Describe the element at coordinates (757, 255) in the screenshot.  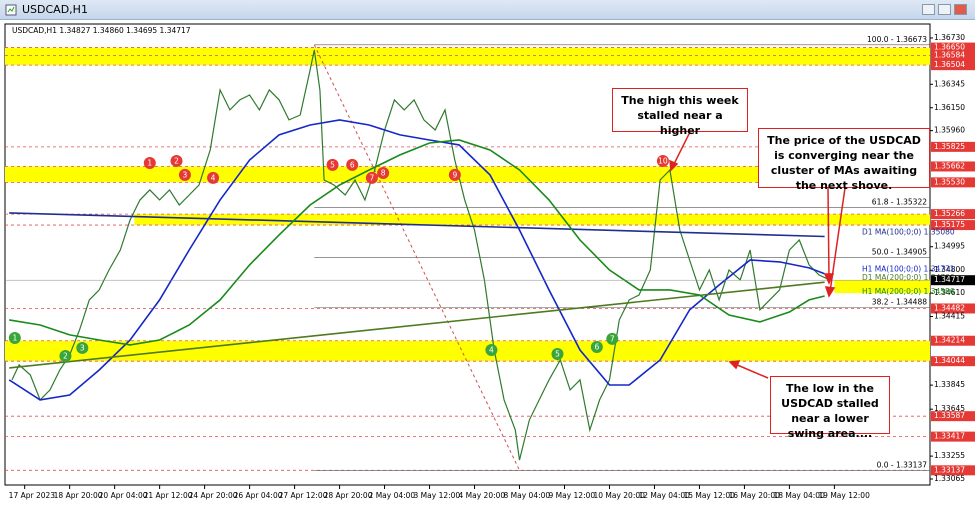
I see `callout-arrows` at that location.